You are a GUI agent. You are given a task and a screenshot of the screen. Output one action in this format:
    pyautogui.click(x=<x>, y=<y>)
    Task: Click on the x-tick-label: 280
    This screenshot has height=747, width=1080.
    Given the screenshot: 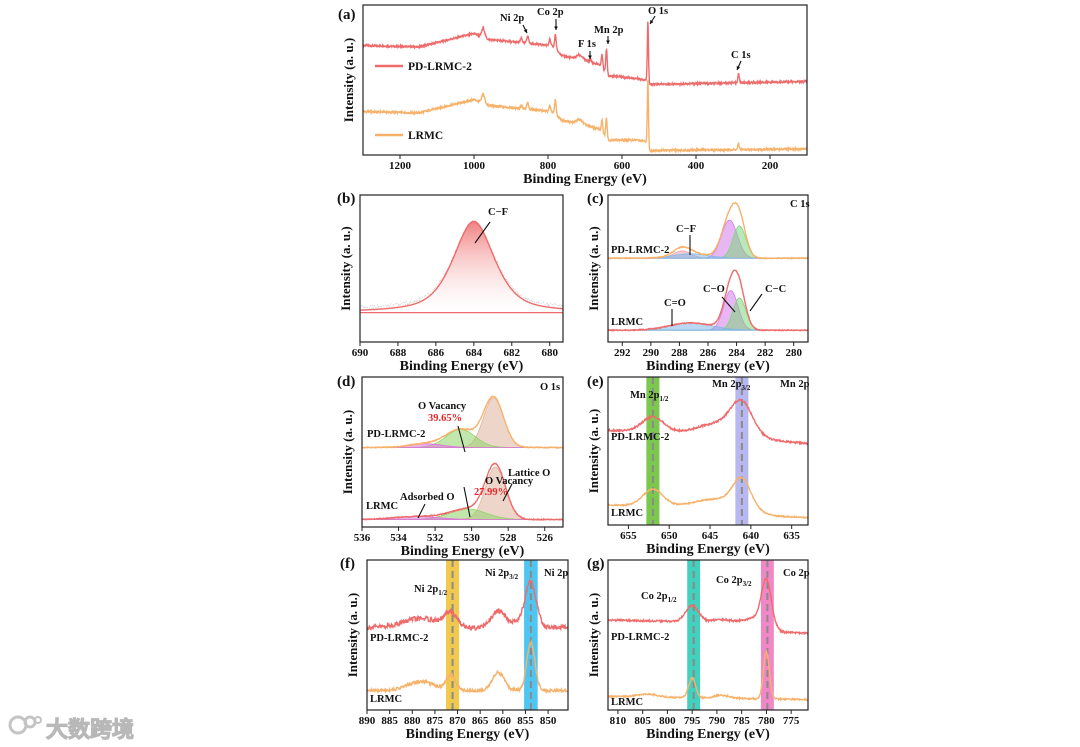 What is the action you would take?
    pyautogui.click(x=793, y=353)
    